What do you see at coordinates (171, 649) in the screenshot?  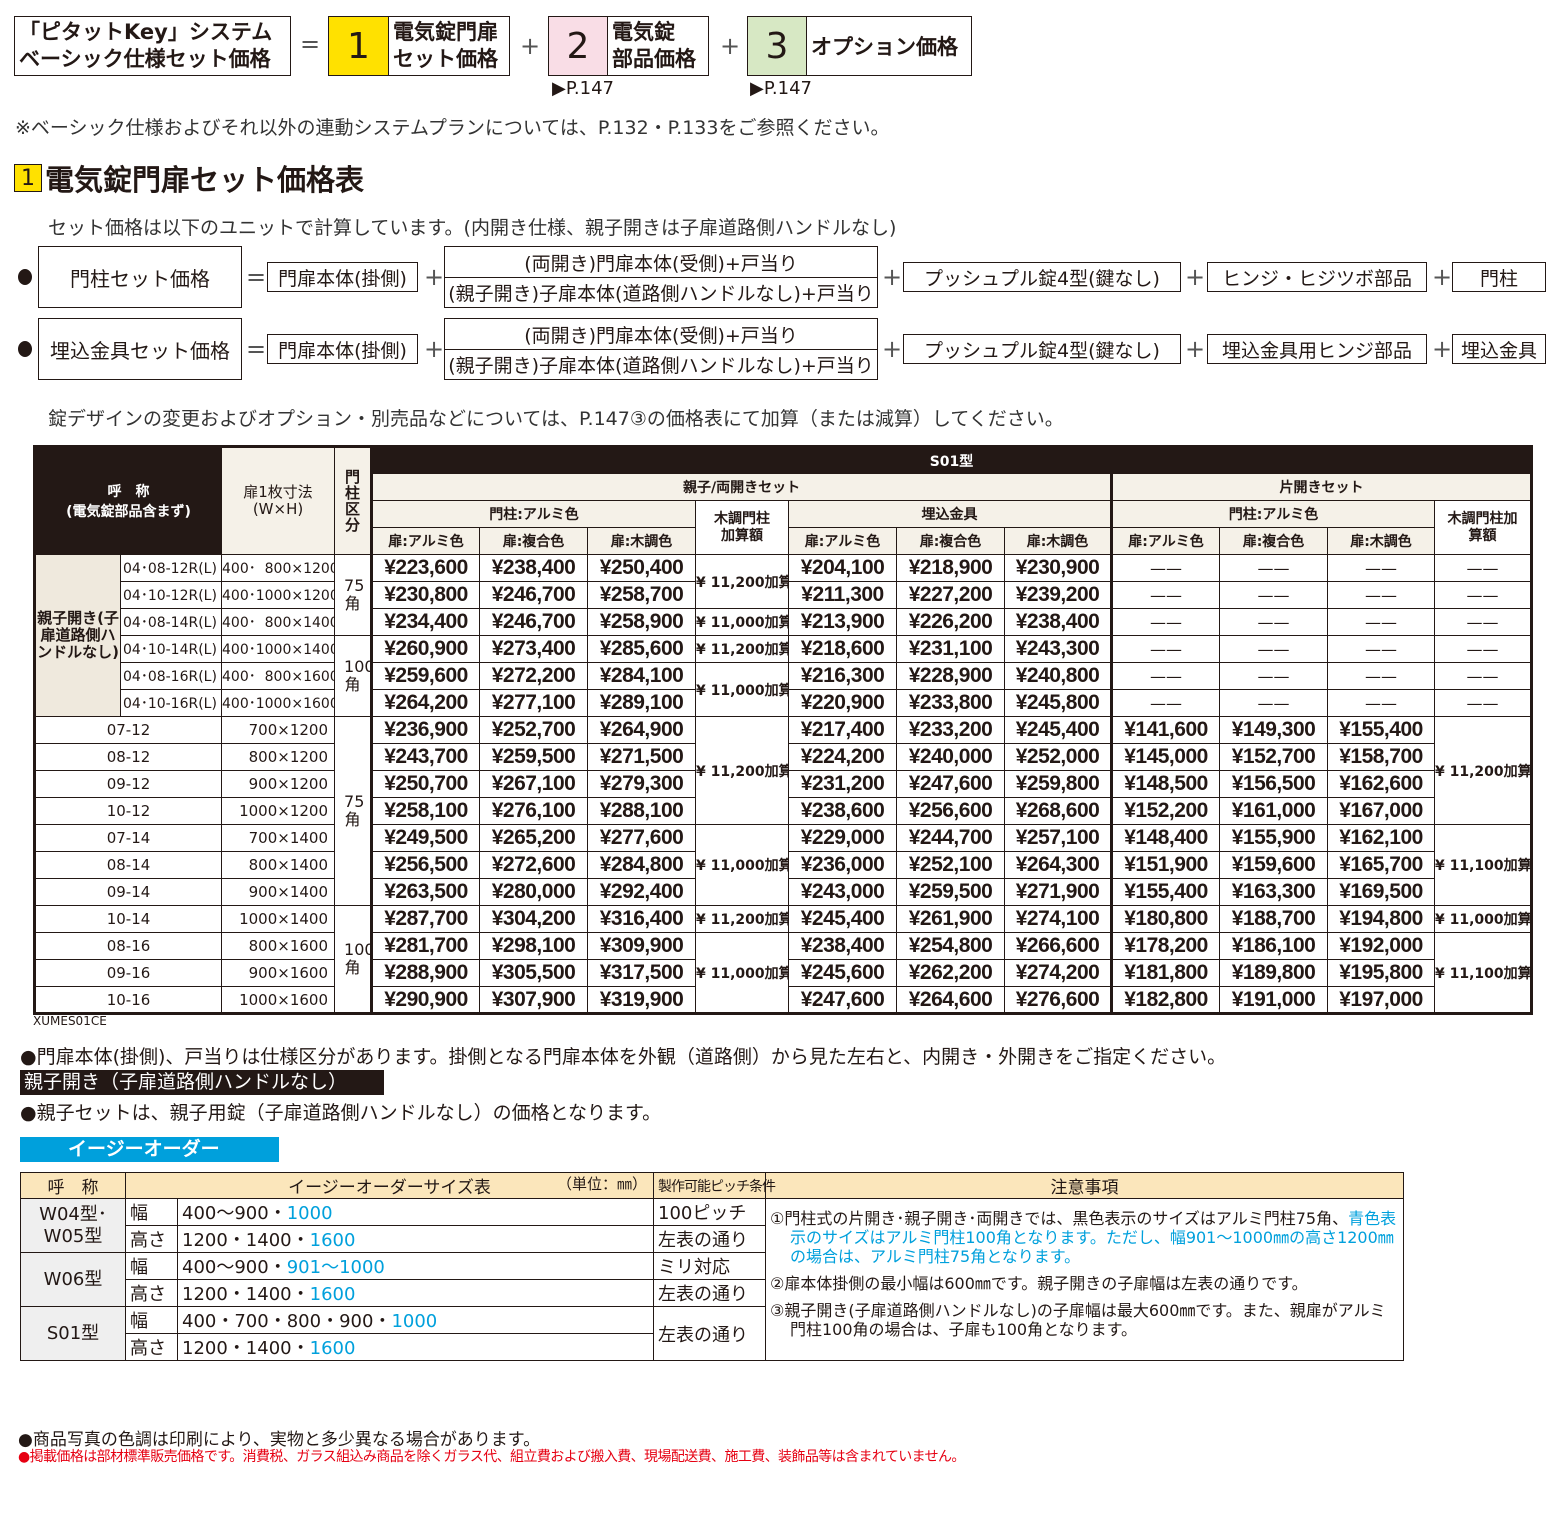 I see `model-code: 04･10-14R(L)` at bounding box center [171, 649].